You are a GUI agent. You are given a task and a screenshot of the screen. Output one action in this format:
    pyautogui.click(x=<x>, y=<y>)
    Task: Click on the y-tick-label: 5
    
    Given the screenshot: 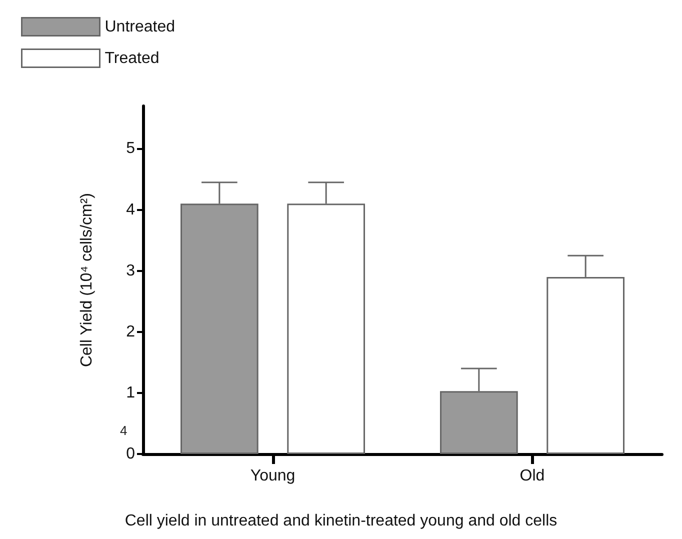 What is the action you would take?
    pyautogui.click(x=131, y=149)
    